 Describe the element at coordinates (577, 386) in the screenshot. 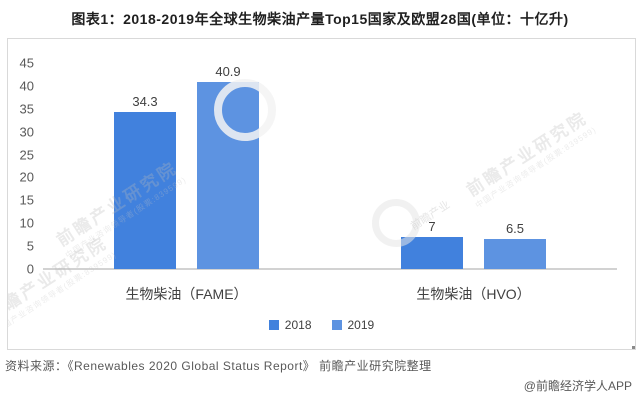

I see `credit-note: @前瞻经济学人APP` at that location.